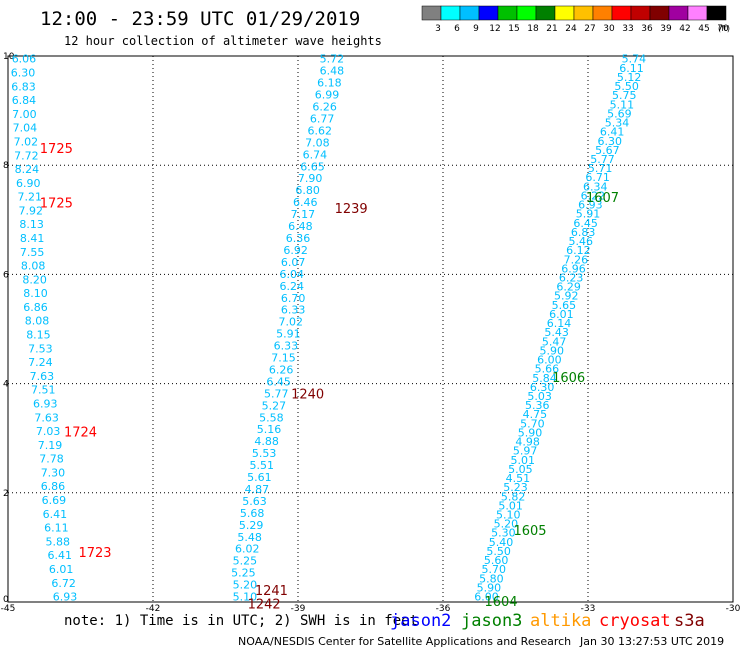  What do you see at coordinates (527, 442) in the screenshot?
I see `wave-height-value: 4.98` at bounding box center [527, 442].